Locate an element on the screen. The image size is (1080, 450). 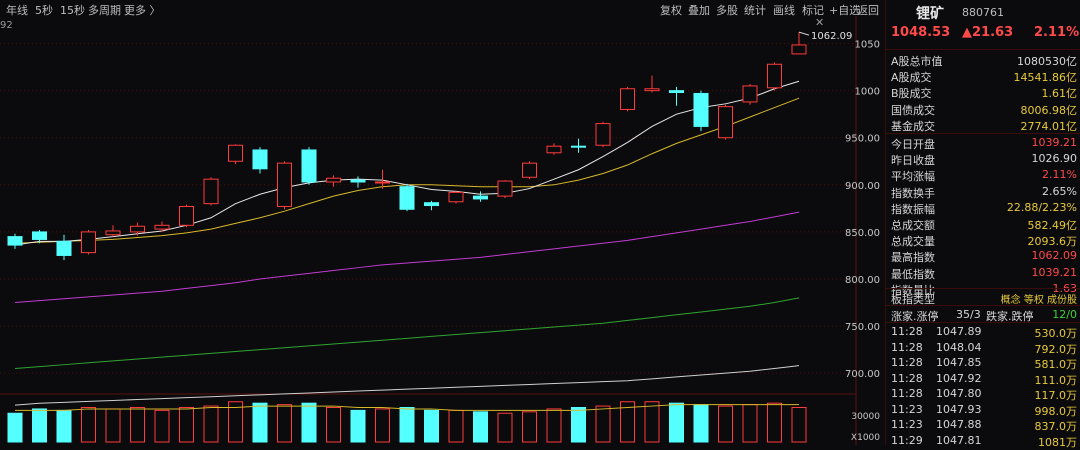
stat-value: 2093.6万 is located at coordinates (1052, 242).